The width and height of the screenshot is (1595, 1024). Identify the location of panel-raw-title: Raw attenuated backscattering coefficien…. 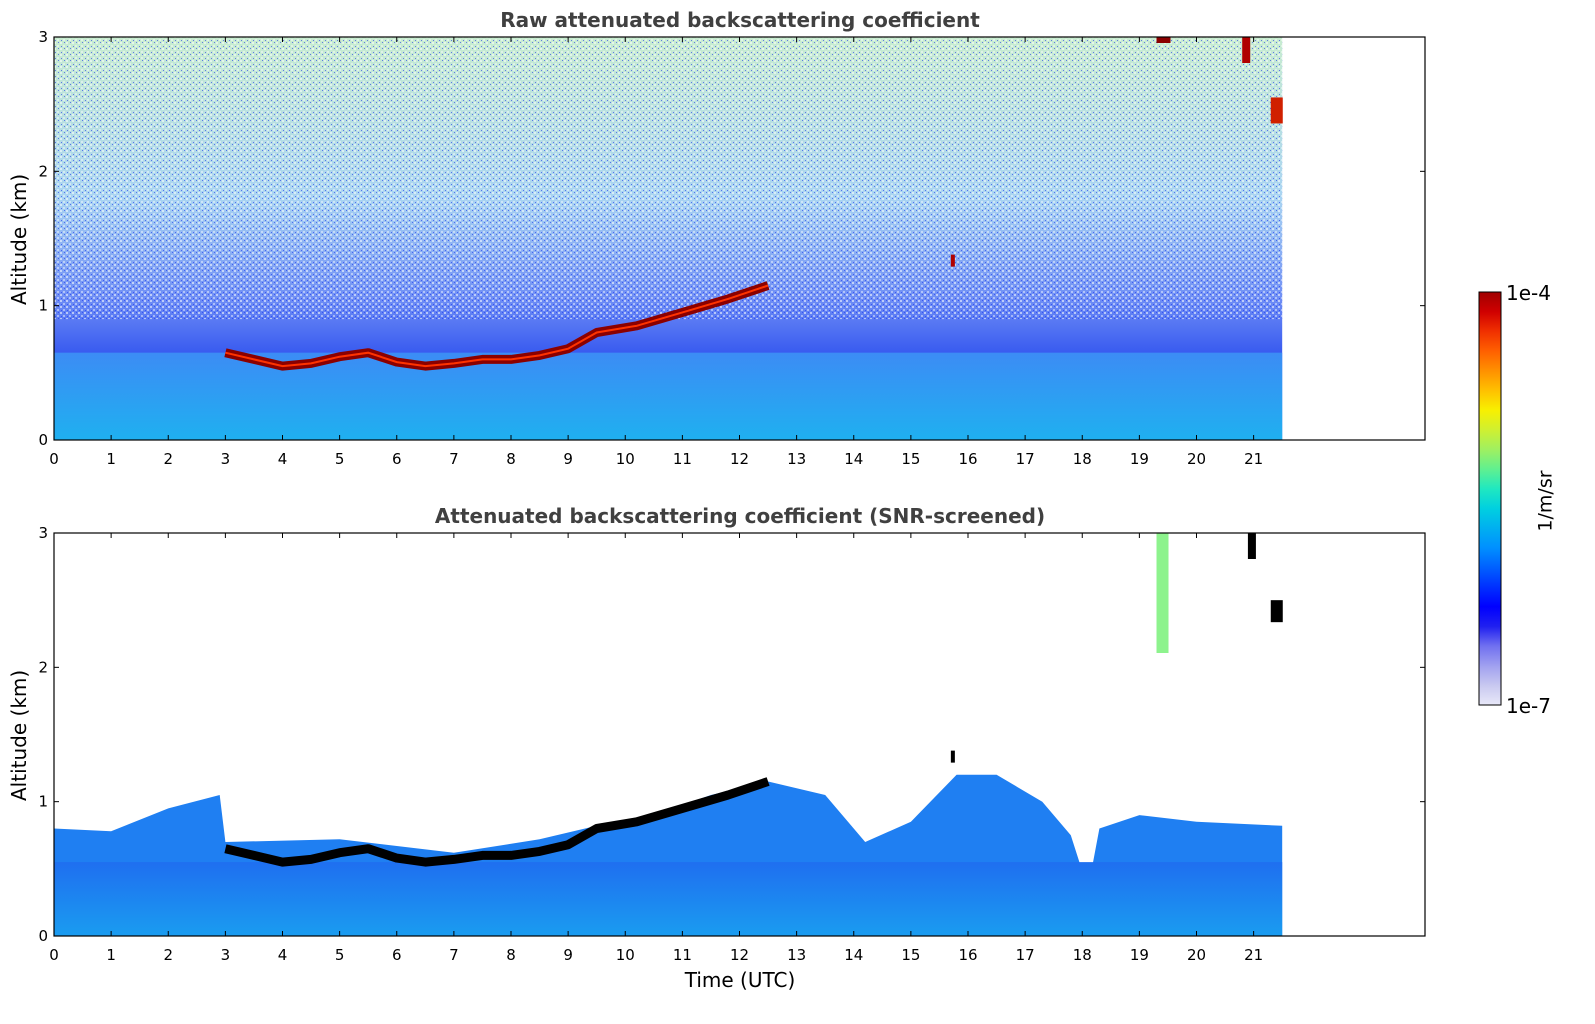
(740, 20).